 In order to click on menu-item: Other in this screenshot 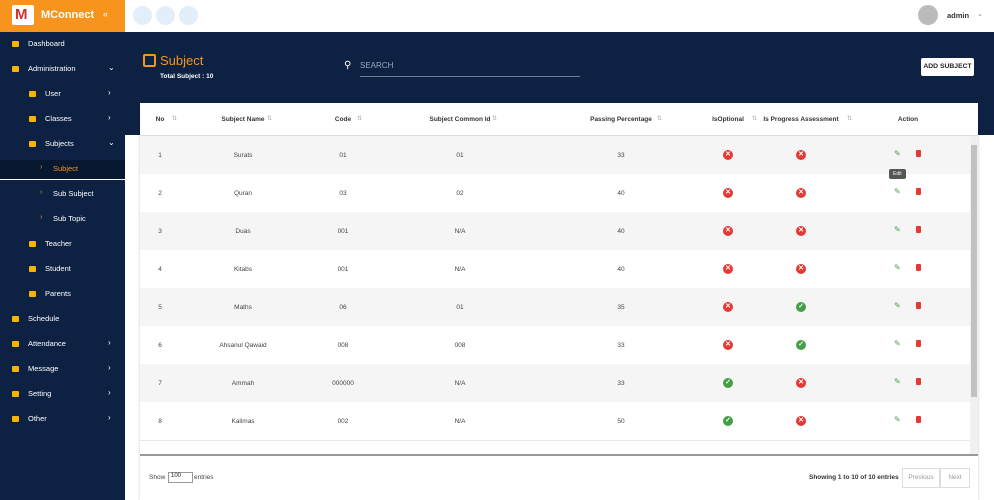, I will do `click(37, 418)`.